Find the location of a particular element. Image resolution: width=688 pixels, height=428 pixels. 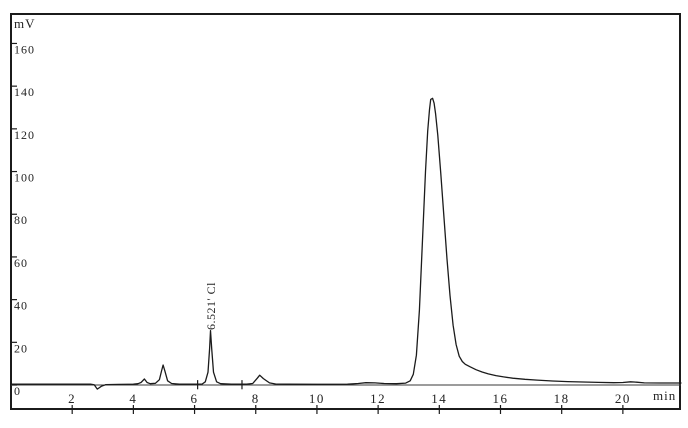

y-tick-label: 140 is located at coordinates (24, 92).